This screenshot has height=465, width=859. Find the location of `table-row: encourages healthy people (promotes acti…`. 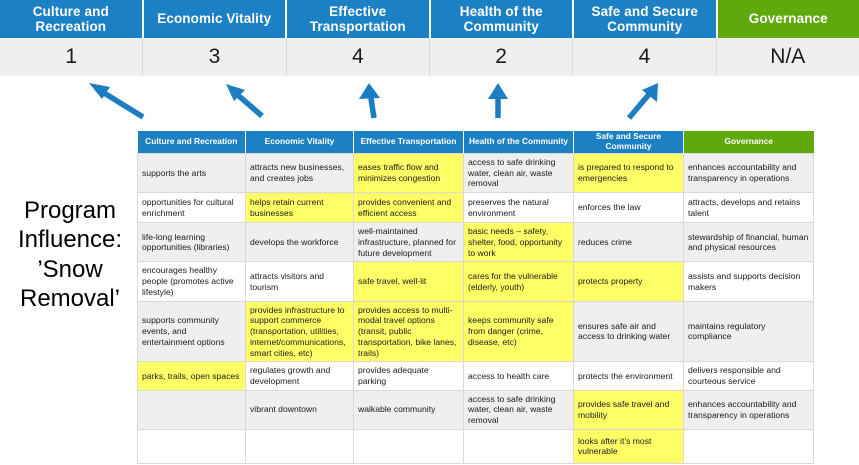

table-row: encourages healthy people (promotes acti… is located at coordinates (475, 281).